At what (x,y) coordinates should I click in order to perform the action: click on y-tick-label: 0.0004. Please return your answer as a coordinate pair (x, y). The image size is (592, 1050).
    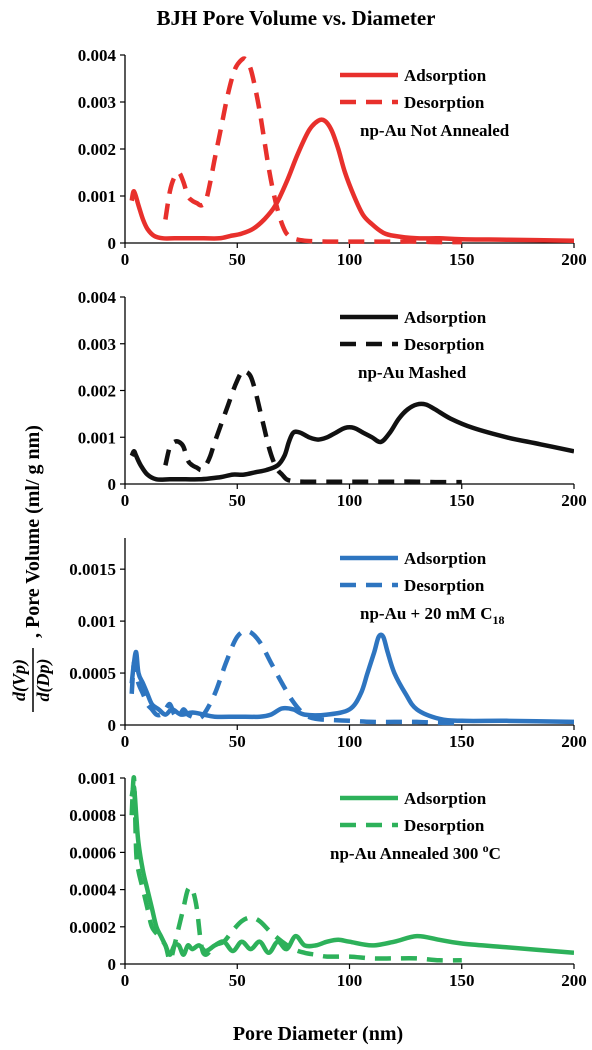
    Looking at the image, I should click on (92, 890).